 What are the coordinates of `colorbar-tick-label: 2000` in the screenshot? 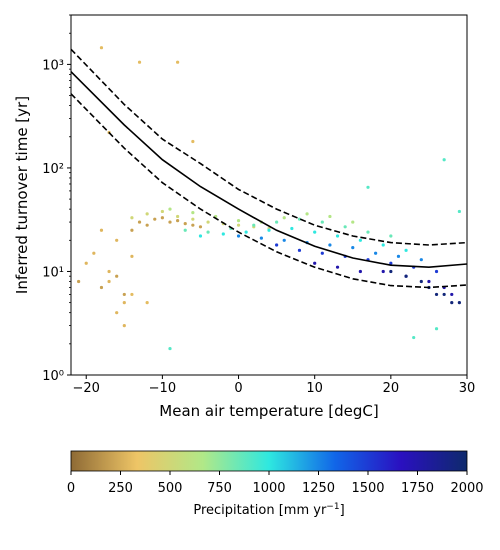 It's located at (466, 488).